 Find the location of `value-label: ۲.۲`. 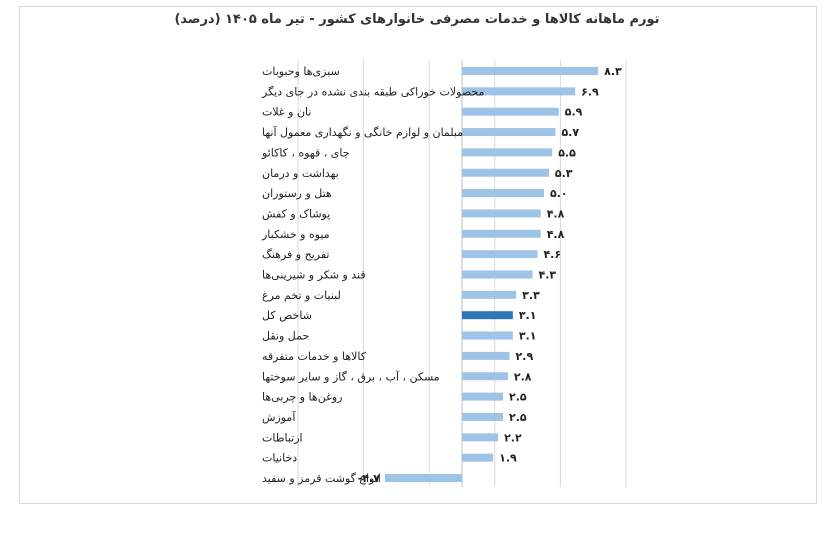

value-label: ۲.۲ is located at coordinates (513, 437).